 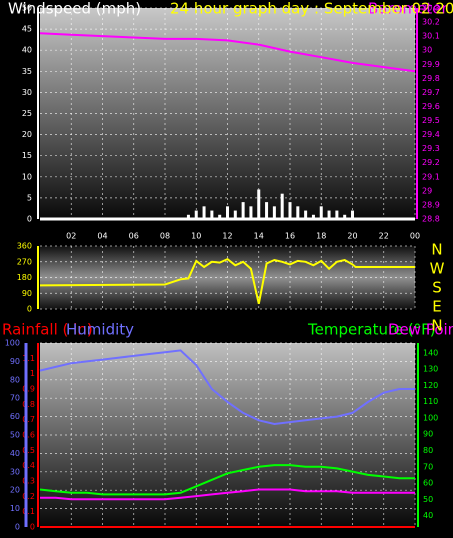 I want to click on x-tick-label: 22, so click(x=384, y=236).